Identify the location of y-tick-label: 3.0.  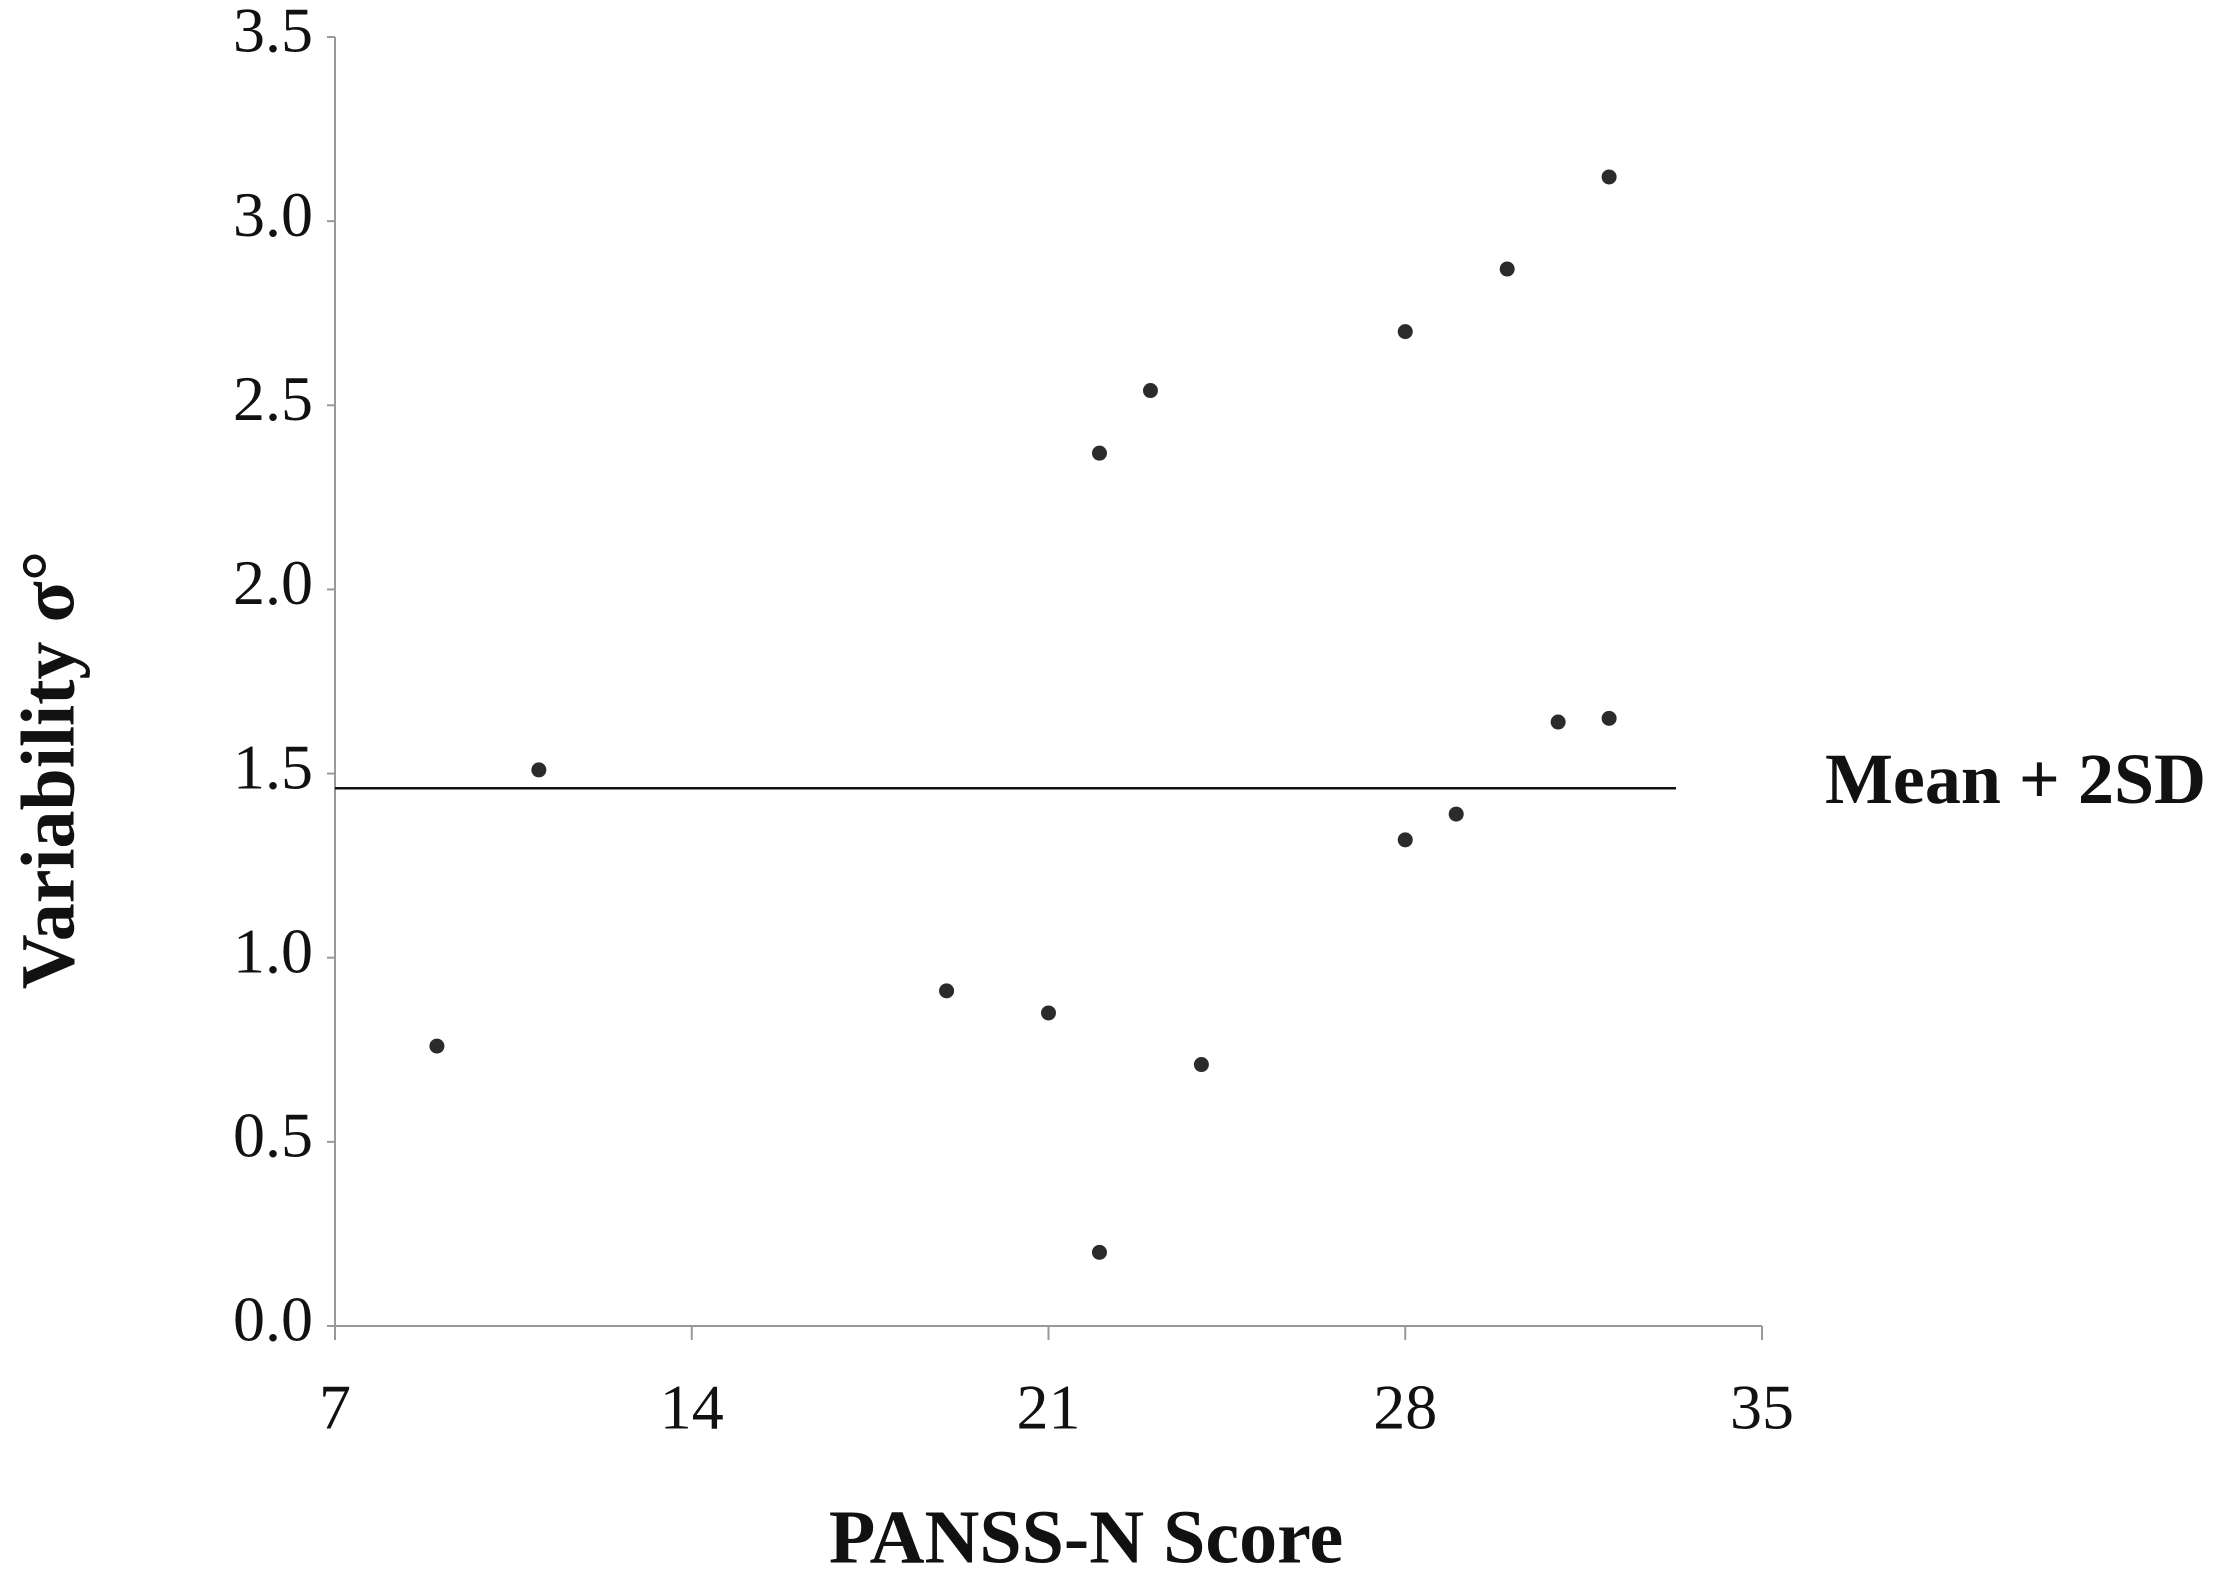
(273, 214).